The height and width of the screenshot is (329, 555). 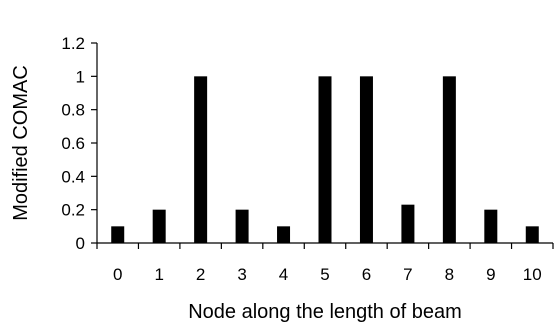 What do you see at coordinates (490, 274) in the screenshot?
I see `x-tick-label: 9` at bounding box center [490, 274].